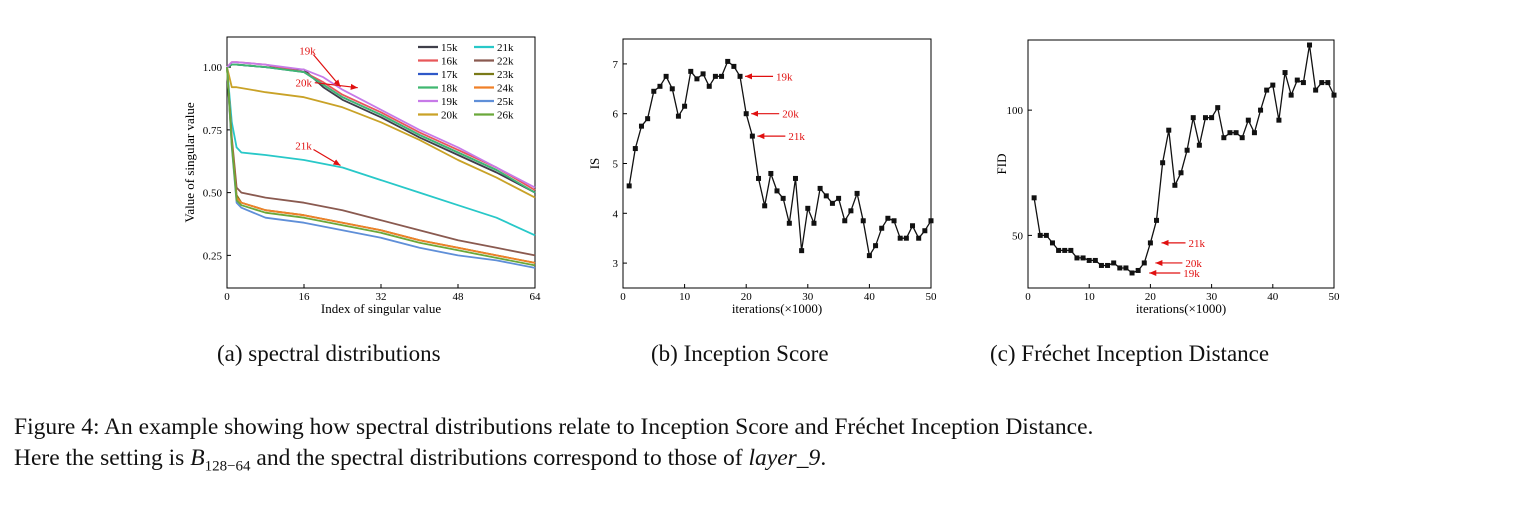 The image size is (1527, 507). Describe the element at coordinates (870, 297) in the screenshot. I see `x-tick-label: 40` at that location.